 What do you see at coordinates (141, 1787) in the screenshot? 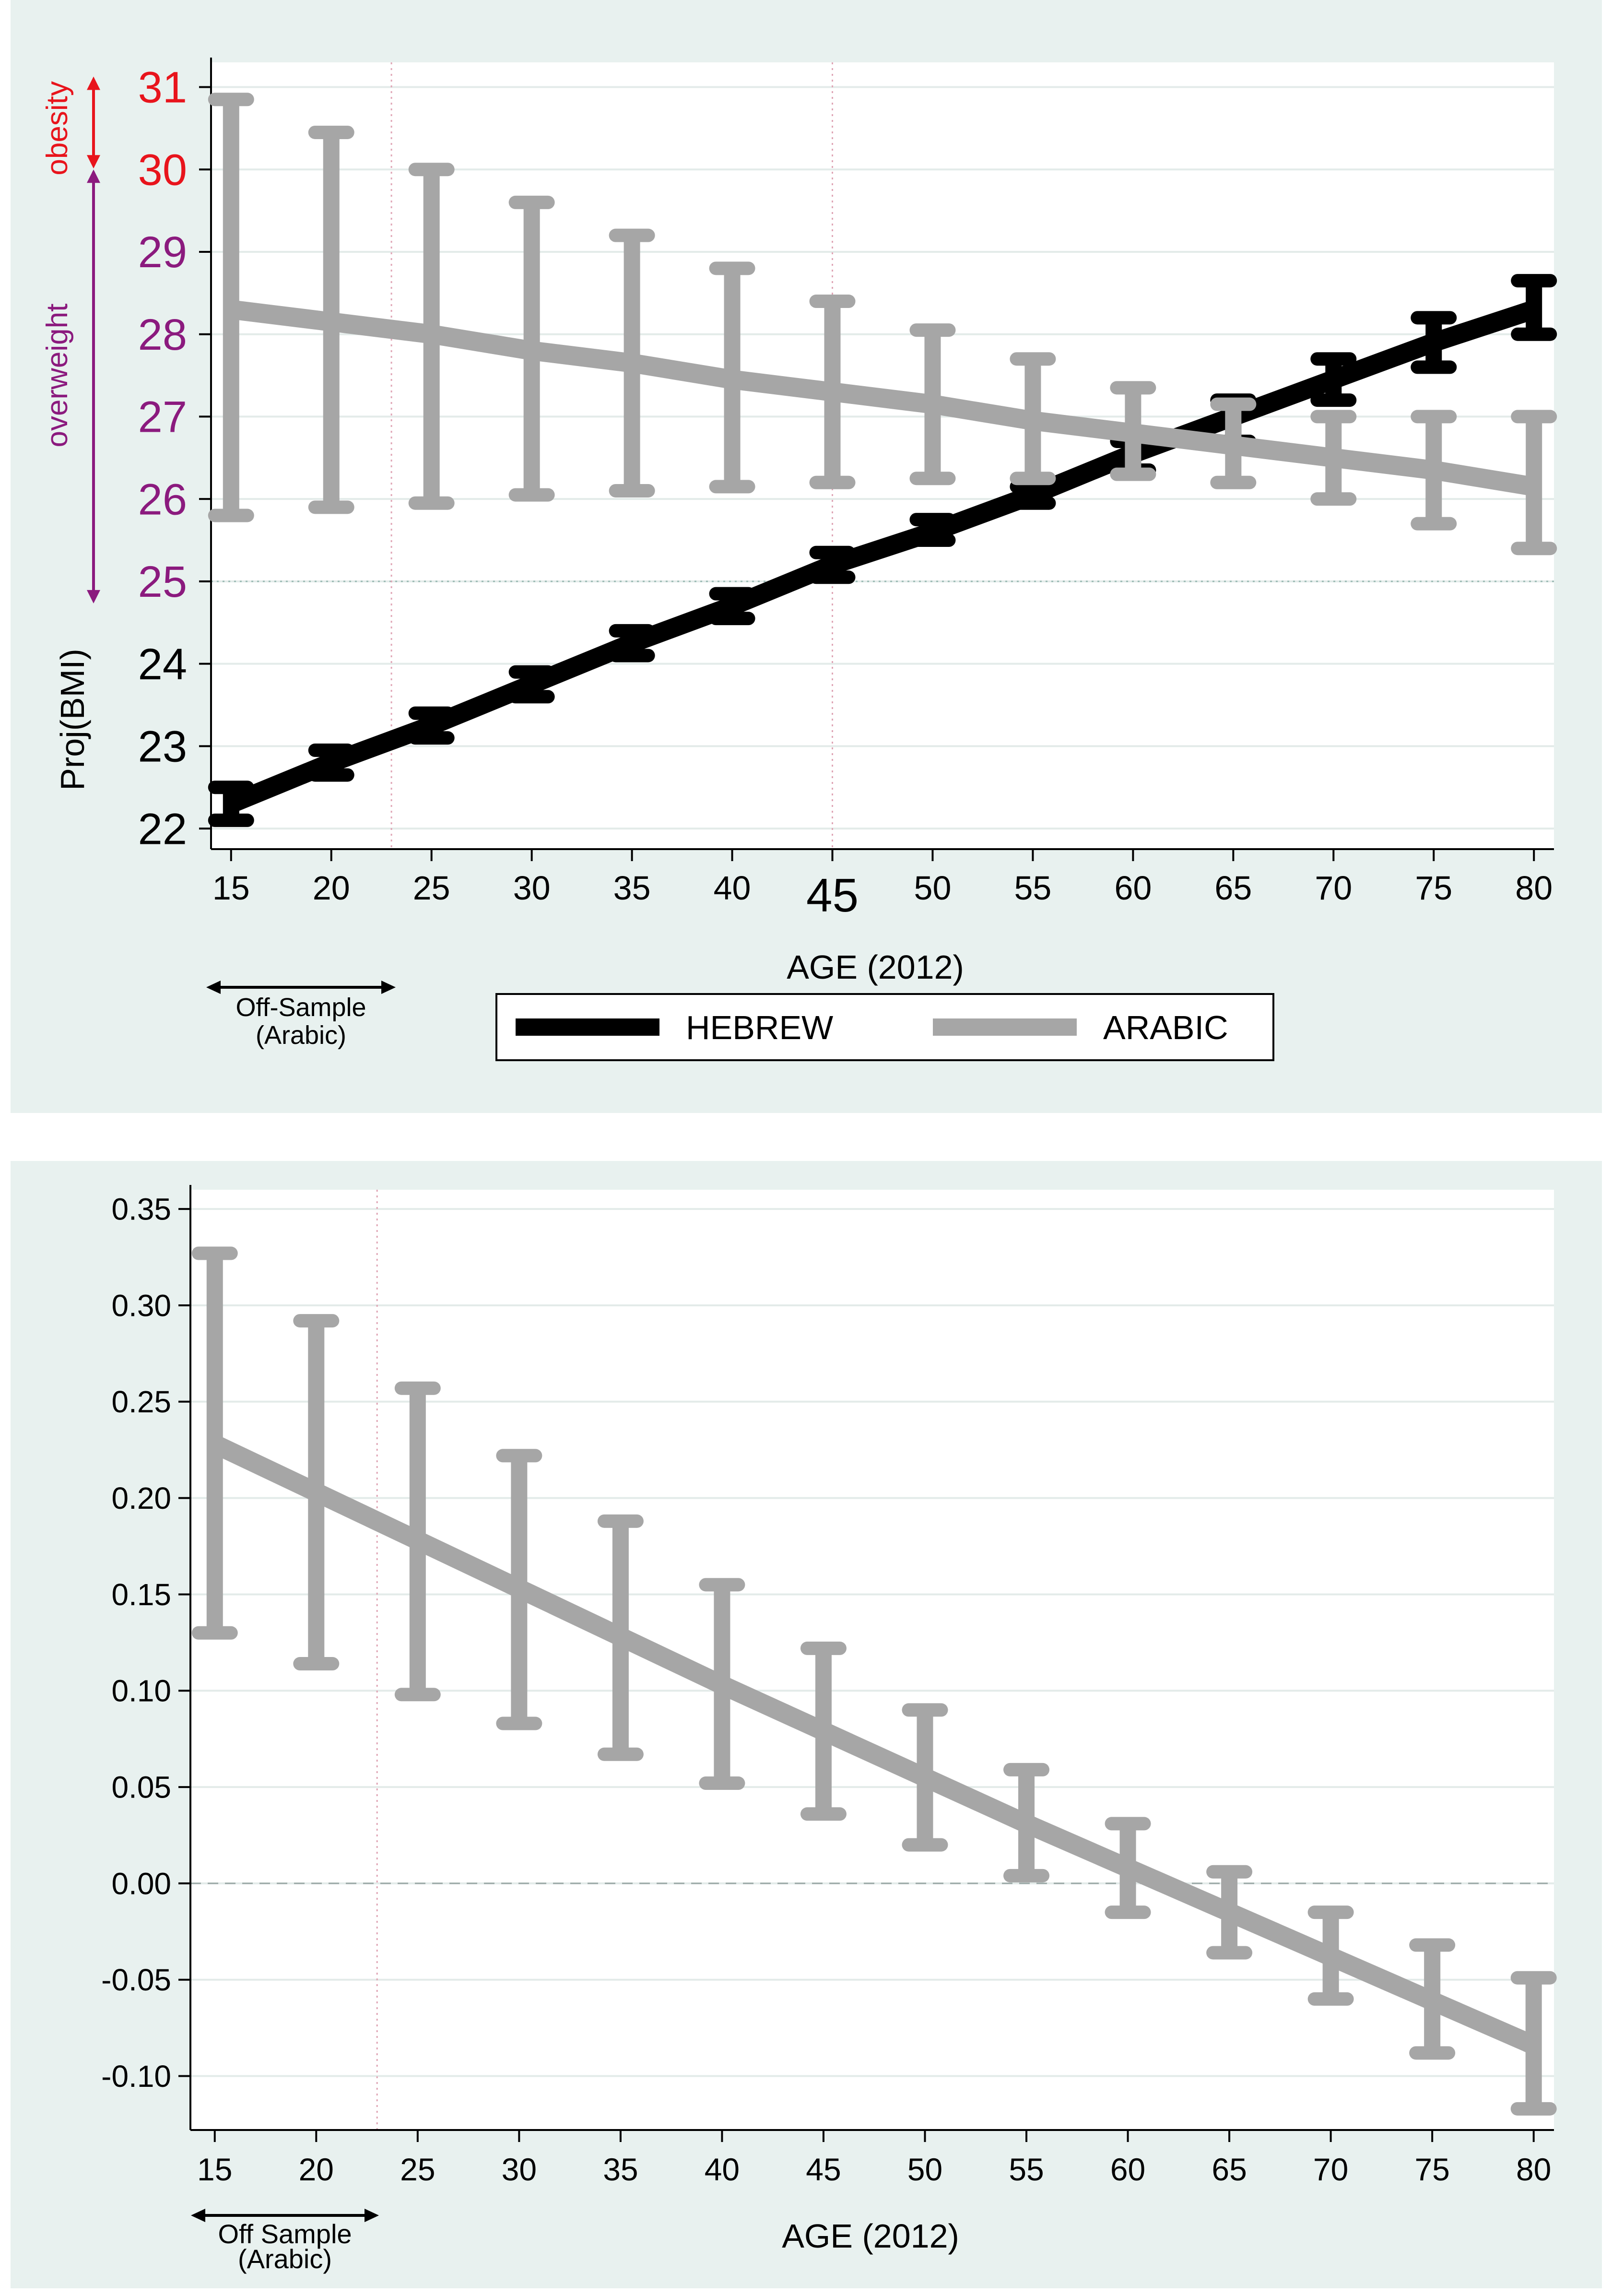
I see `y-tick-label-0.05: 0.05` at bounding box center [141, 1787].